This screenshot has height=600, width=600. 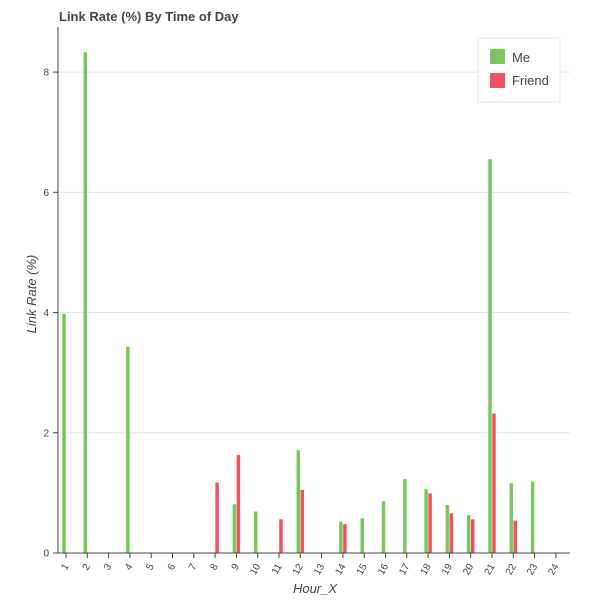 I want to click on y-tick-label: 2, so click(x=46, y=433).